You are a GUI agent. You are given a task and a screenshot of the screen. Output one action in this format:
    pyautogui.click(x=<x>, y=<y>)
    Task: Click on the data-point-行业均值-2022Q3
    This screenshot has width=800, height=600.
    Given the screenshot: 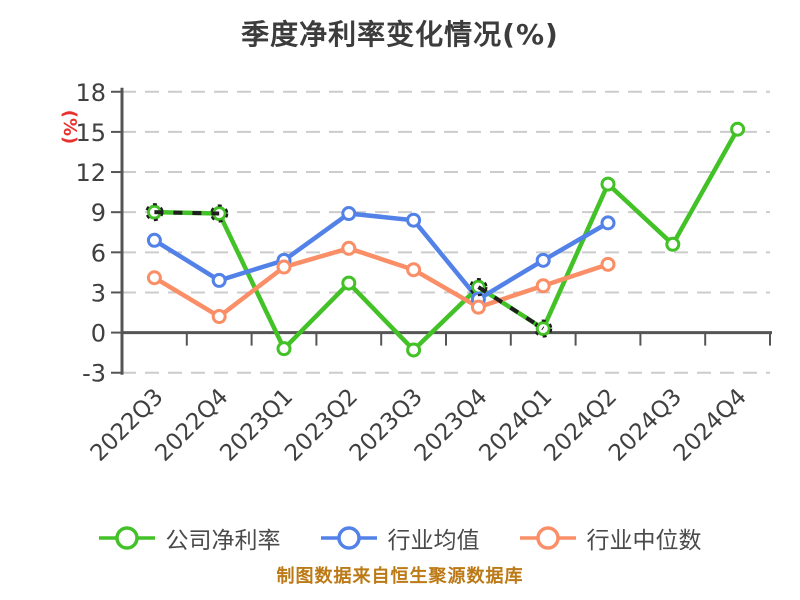 What is the action you would take?
    pyautogui.click(x=154, y=240)
    